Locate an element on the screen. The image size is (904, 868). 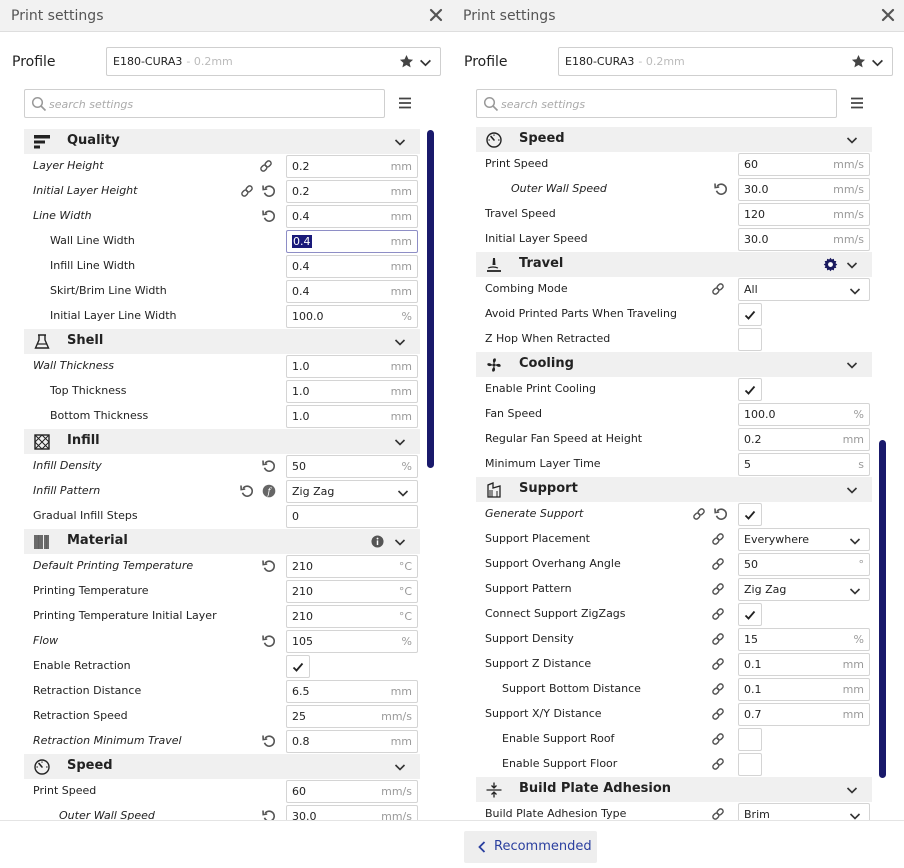
bottom-thickness-field: 1.0 mm is located at coordinates (352, 416).